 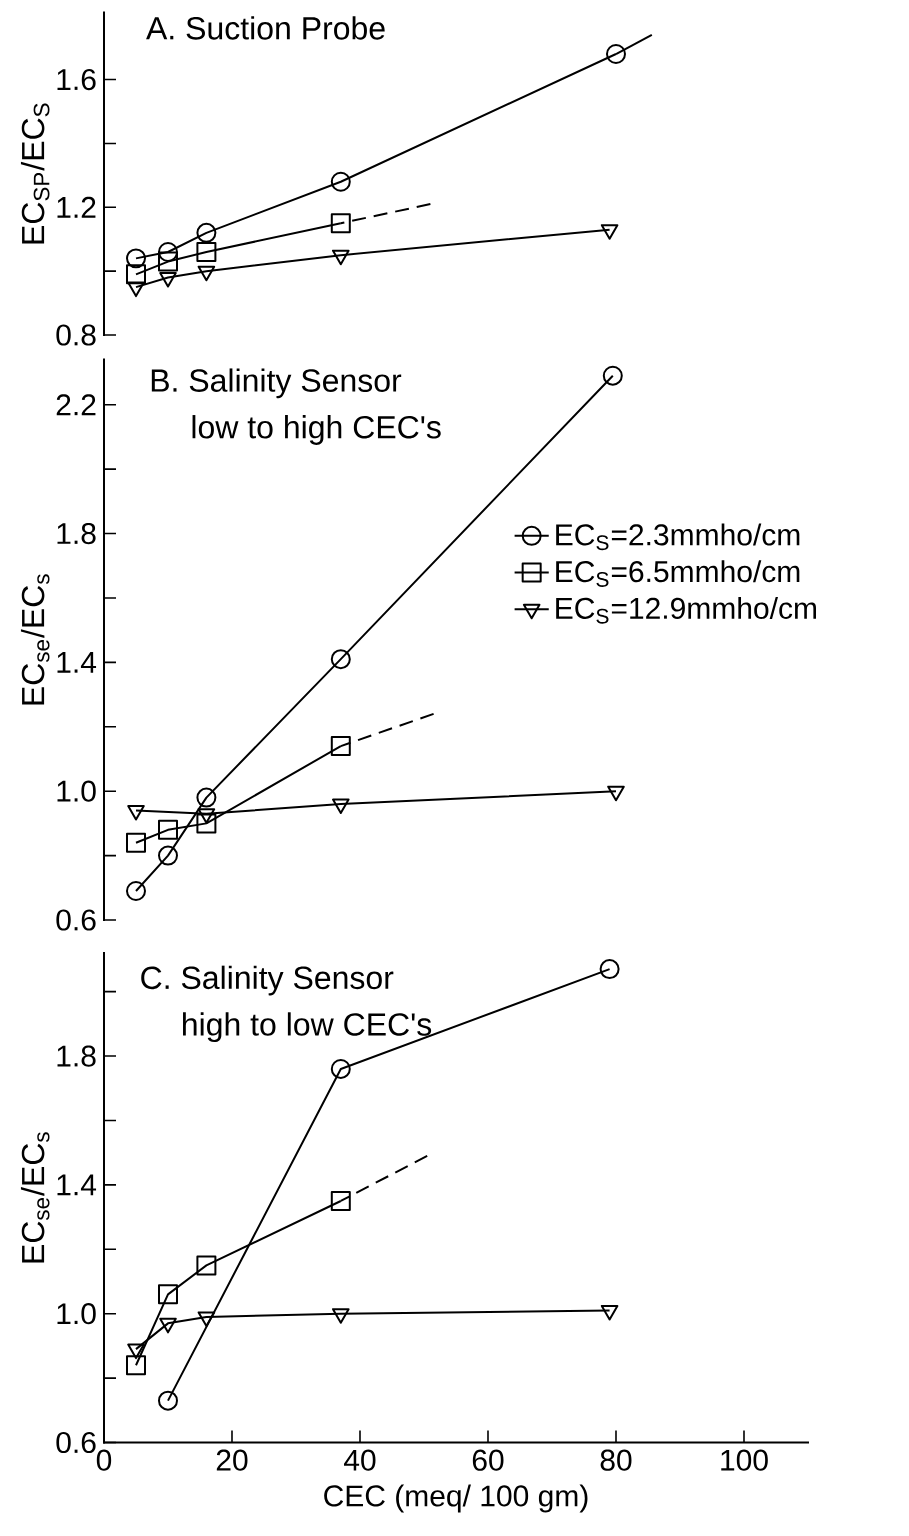 I want to click on x-tick-label: 0, so click(x=104, y=1460).